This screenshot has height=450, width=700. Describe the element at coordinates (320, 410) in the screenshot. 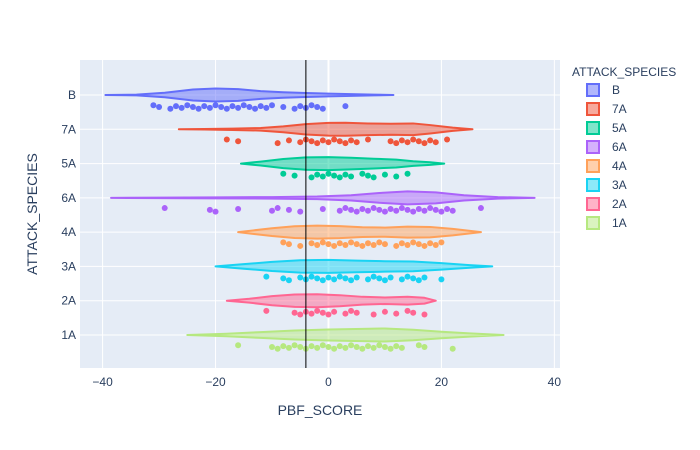

I see `x-axis-title: PBF_SCORE` at that location.